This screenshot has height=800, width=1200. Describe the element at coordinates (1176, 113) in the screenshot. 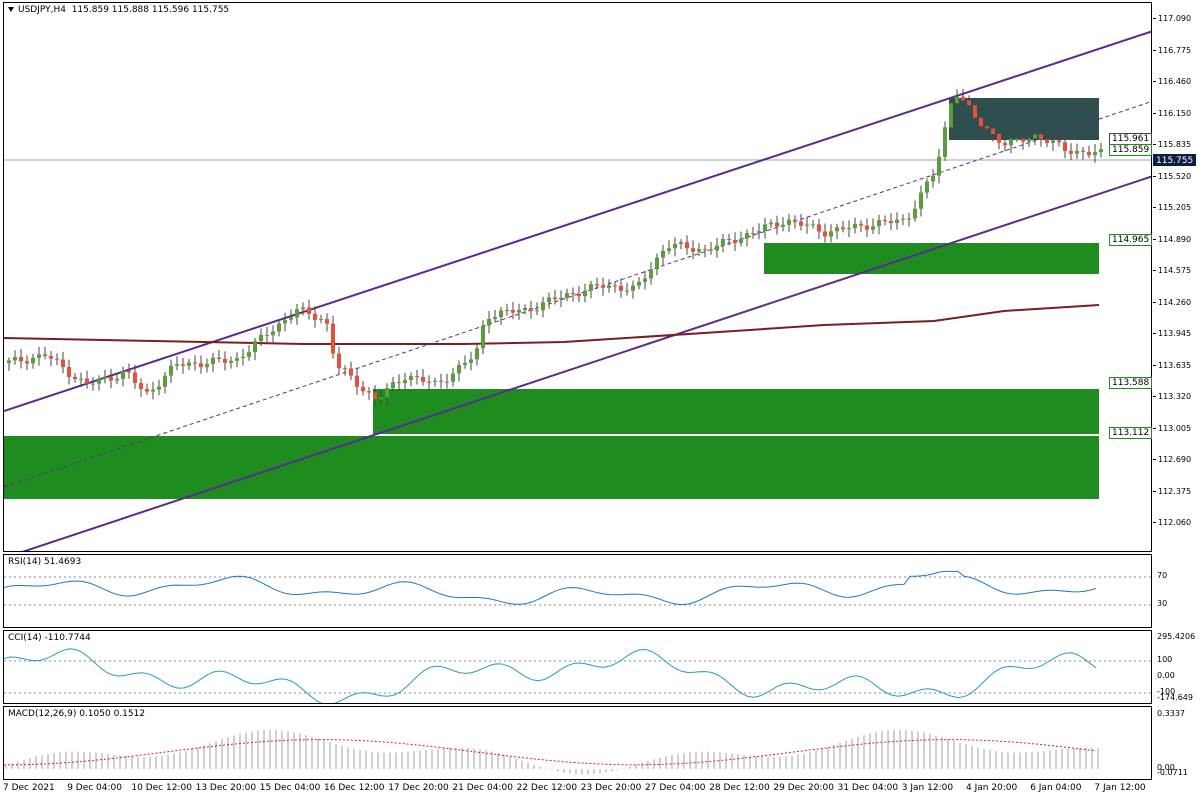

I see `price-tick-label: 116.150` at that location.